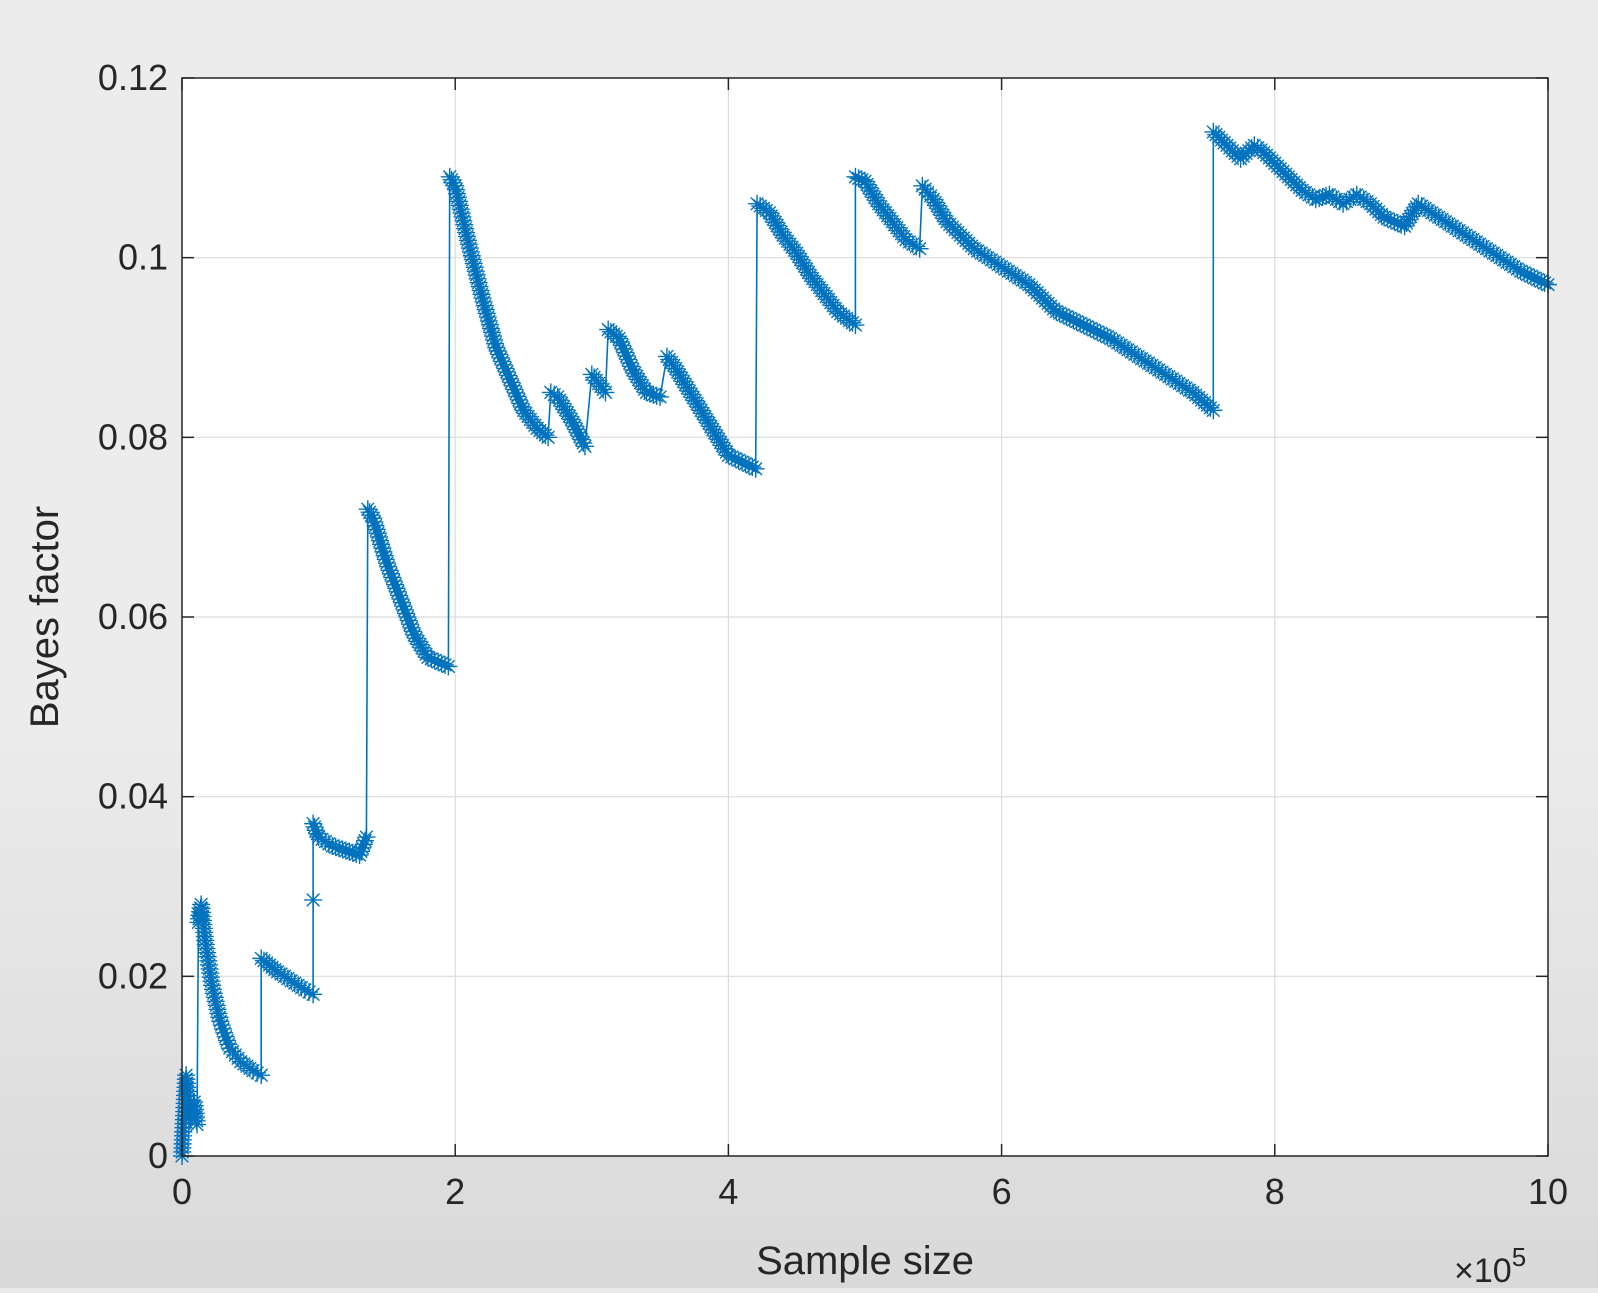 Image resolution: width=1598 pixels, height=1293 pixels. I want to click on x-tick-label: 6, so click(1002, 1191).